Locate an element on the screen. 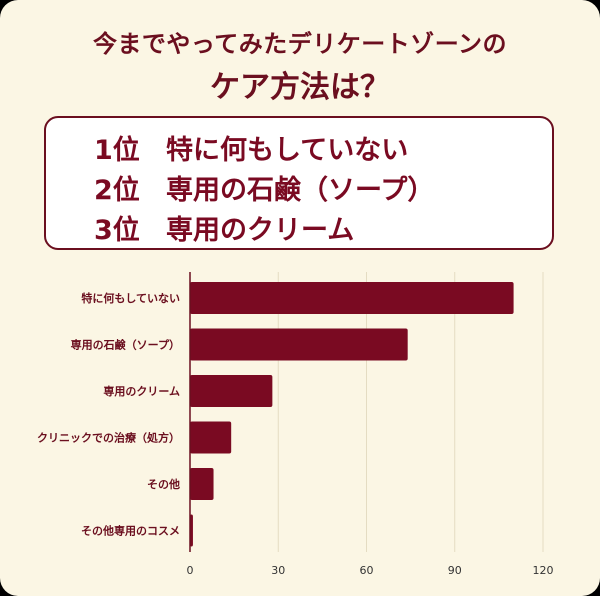 Image resolution: width=600 pixels, height=596 pixels. rank-2-label: 専用の石鹸（ソープ） is located at coordinates (300, 190).